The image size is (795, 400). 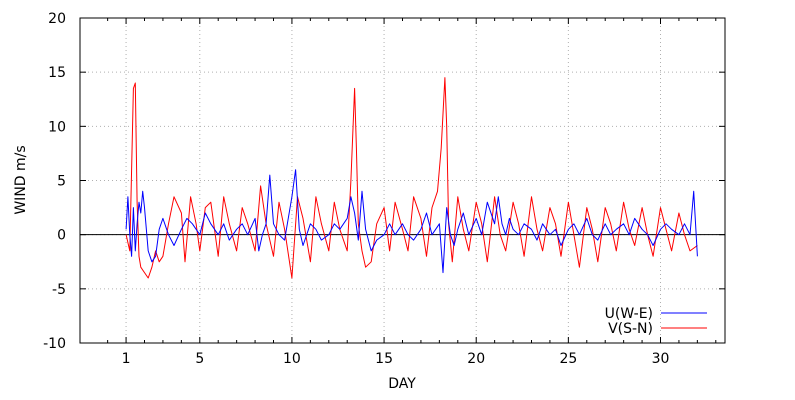 What do you see at coordinates (54, 344) in the screenshot?
I see `y-tick-label: -10` at bounding box center [54, 344].